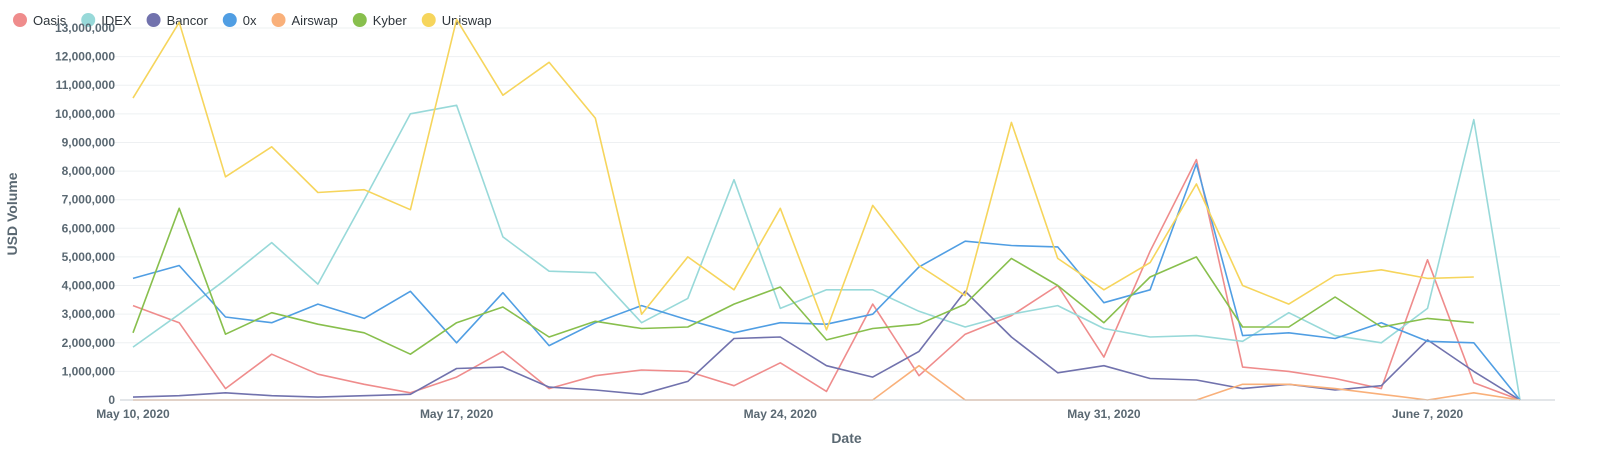 This screenshot has height=450, width=1600. What do you see at coordinates (116, 20) in the screenshot?
I see `legend-label: IDEX` at bounding box center [116, 20].